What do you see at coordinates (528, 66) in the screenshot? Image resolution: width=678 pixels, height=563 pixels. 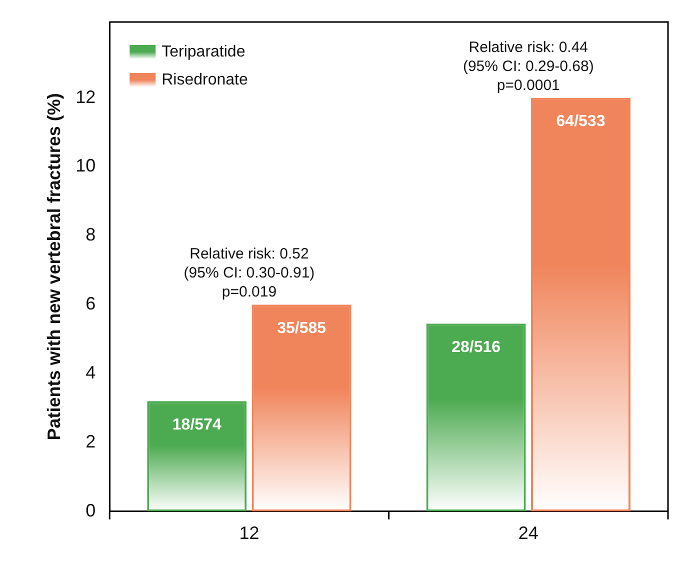 I see `annotation: Relative risk: 0.44 (95% CI: 0.29-0.68) p=0.0001` at bounding box center [528, 66].